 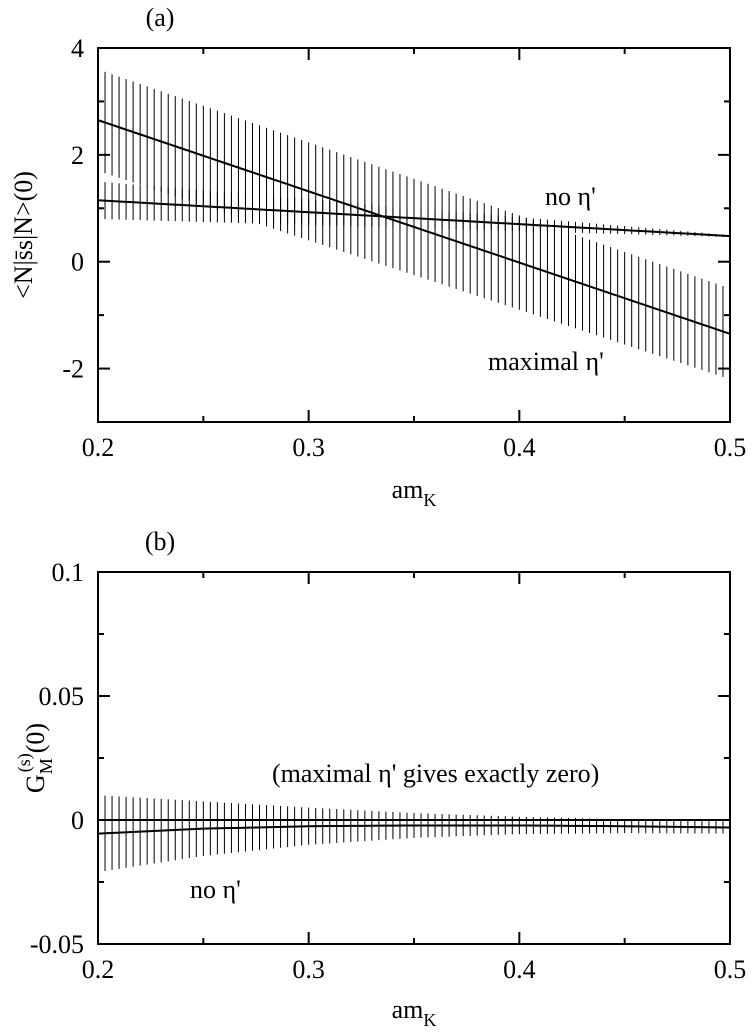 What do you see at coordinates (414, 218) in the screenshot?
I see `series-line-no-eta-a` at bounding box center [414, 218].